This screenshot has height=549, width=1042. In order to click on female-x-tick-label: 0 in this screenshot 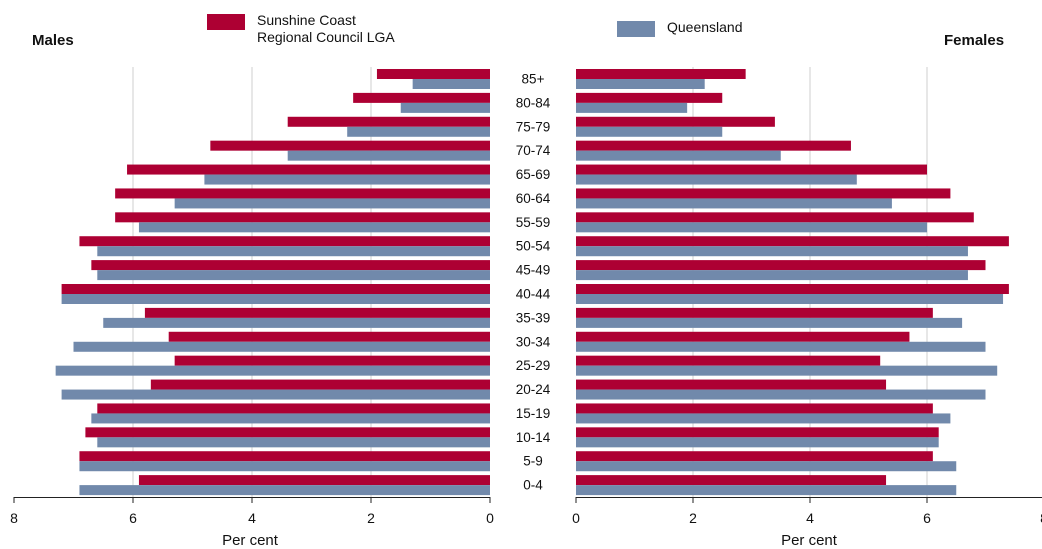, I will do `click(576, 518)`.